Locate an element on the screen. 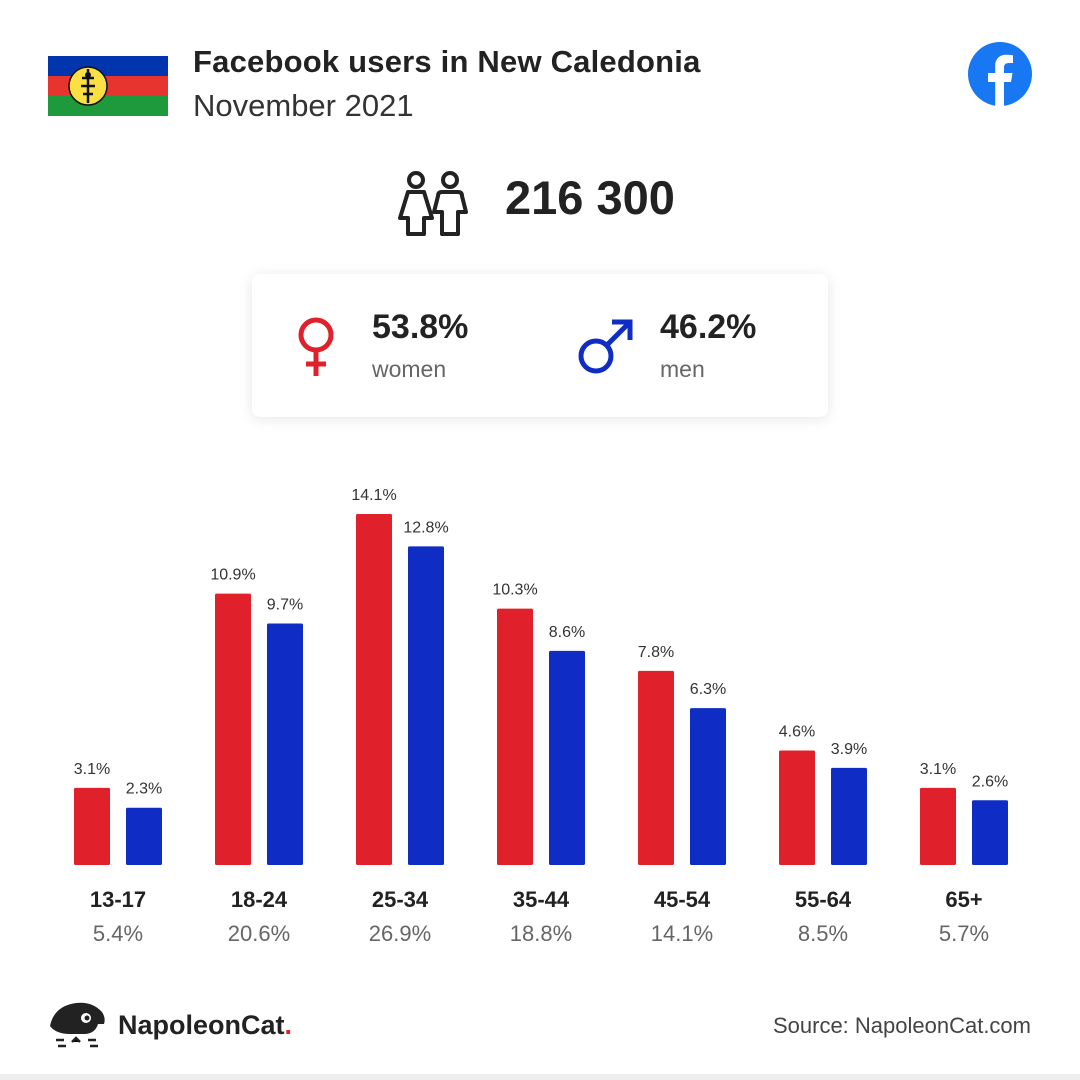 The image size is (1080, 1080). category-total-label: 8.5% is located at coordinates (823, 933).